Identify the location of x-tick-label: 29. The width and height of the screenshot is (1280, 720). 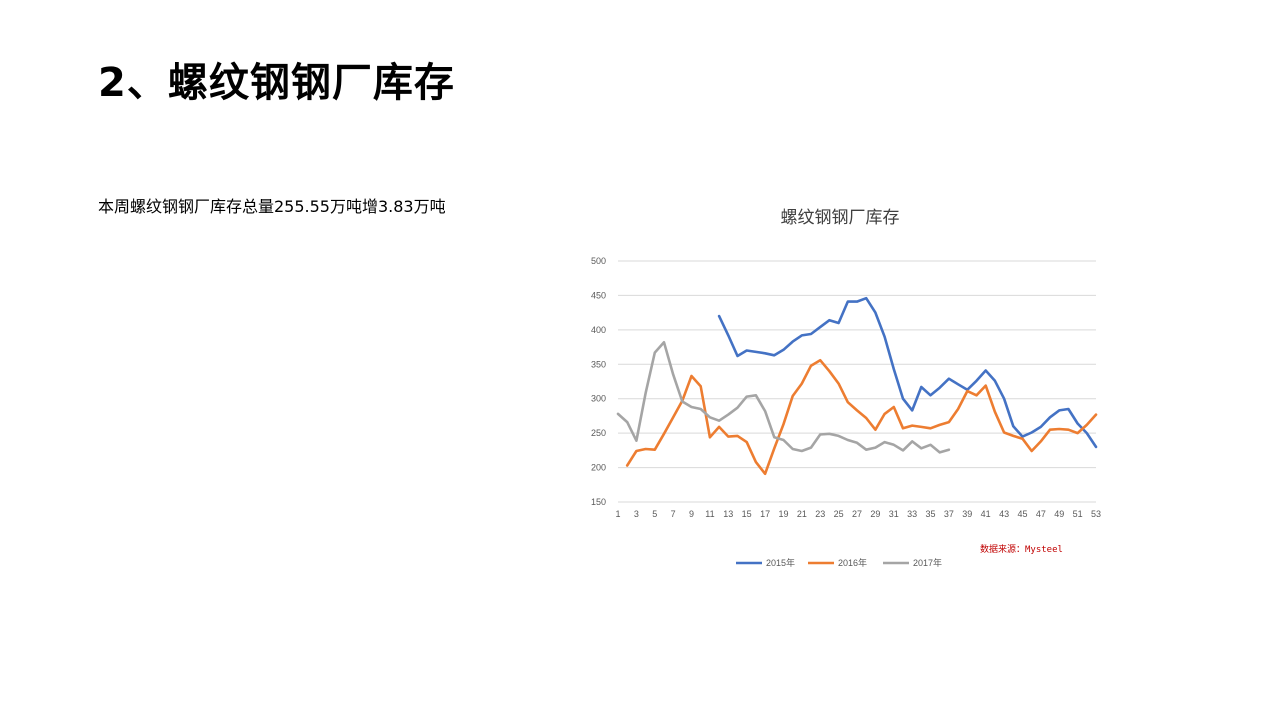
(875, 514).